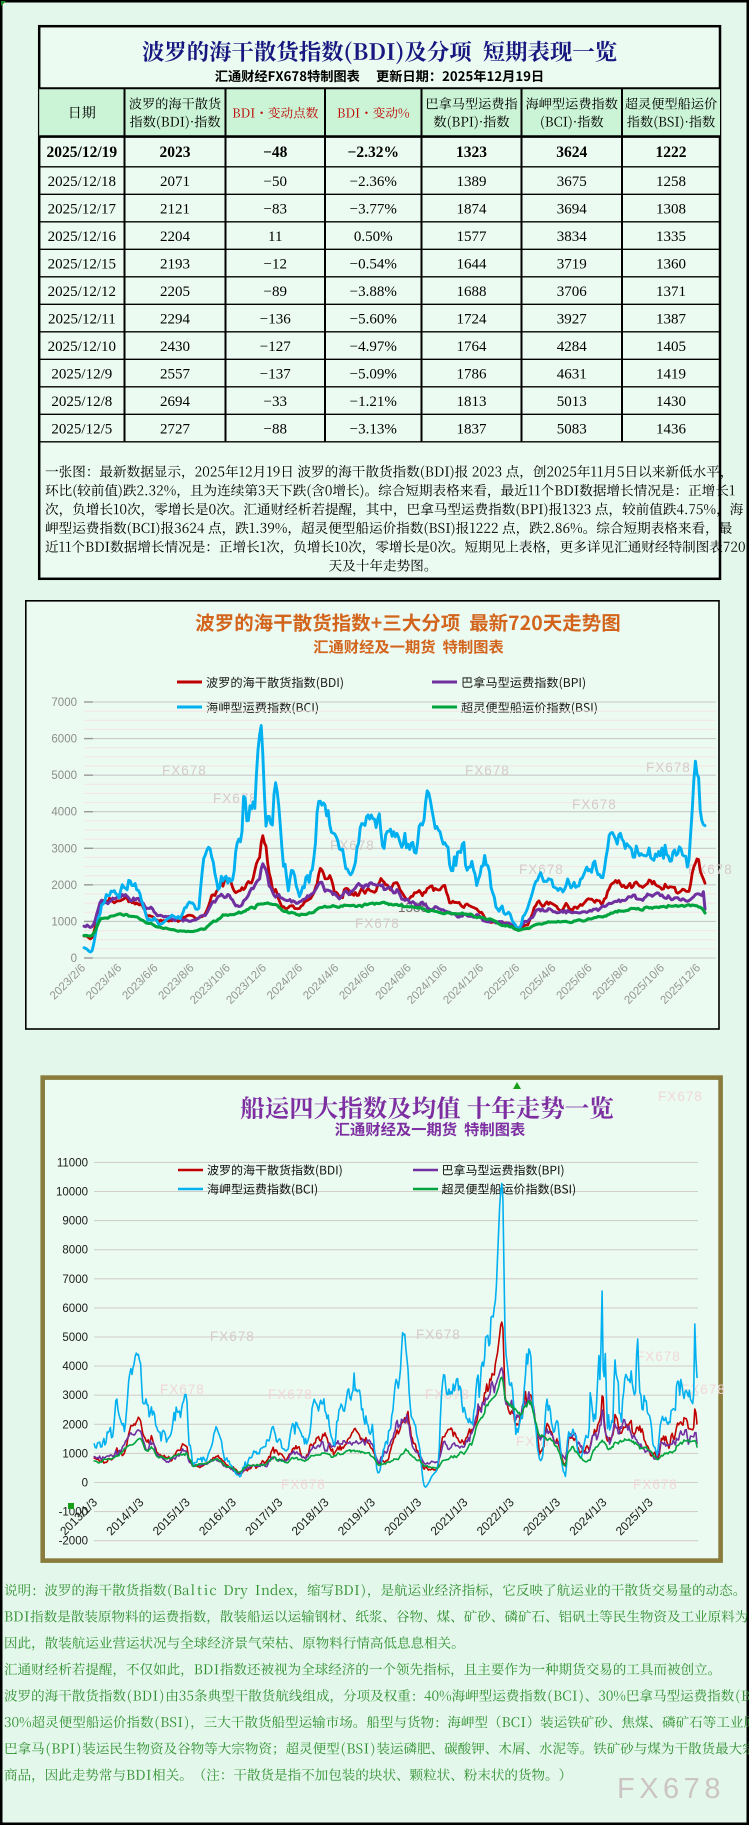  I want to click on svg-text: 2430, so click(175, 347).